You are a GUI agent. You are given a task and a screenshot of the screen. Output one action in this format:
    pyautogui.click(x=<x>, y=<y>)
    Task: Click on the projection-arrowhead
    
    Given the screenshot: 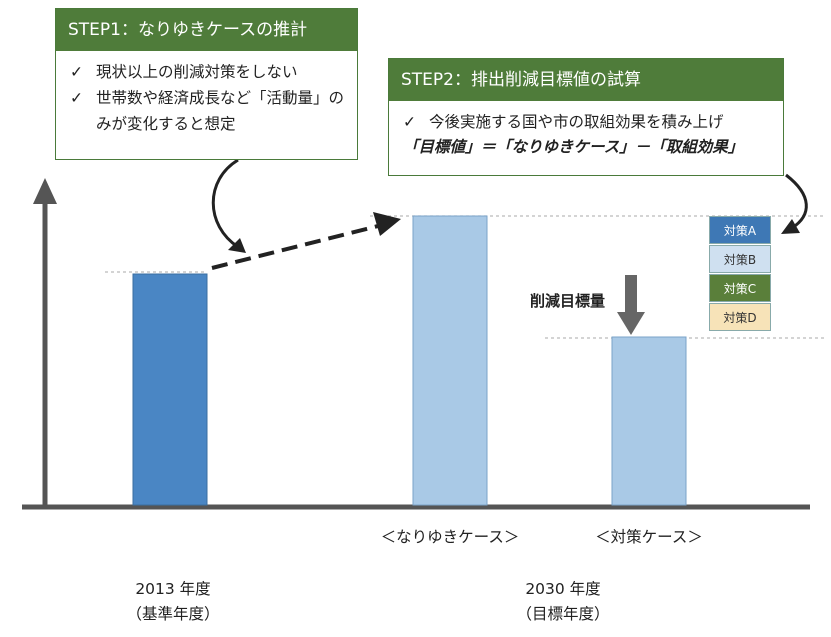 What is the action you would take?
    pyautogui.click(x=387, y=224)
    